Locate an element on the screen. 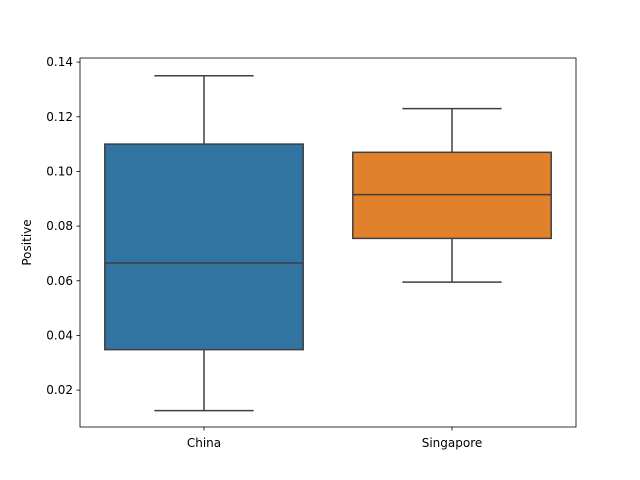 The image size is (640, 480). y-tick-label: 0.14 is located at coordinates (59, 62).